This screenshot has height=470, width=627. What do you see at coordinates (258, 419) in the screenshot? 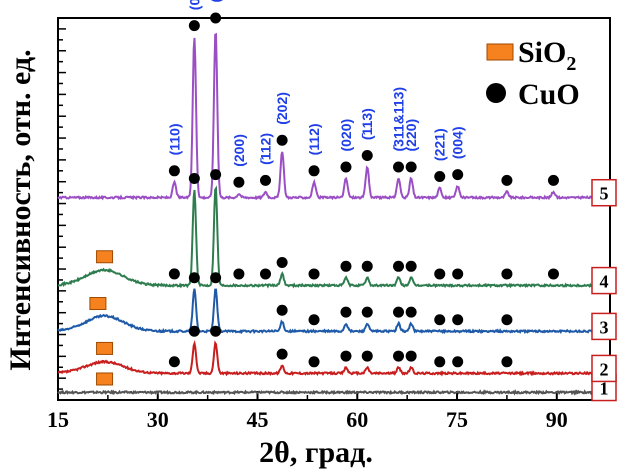
I see `x-tick-label: 45` at bounding box center [258, 419].